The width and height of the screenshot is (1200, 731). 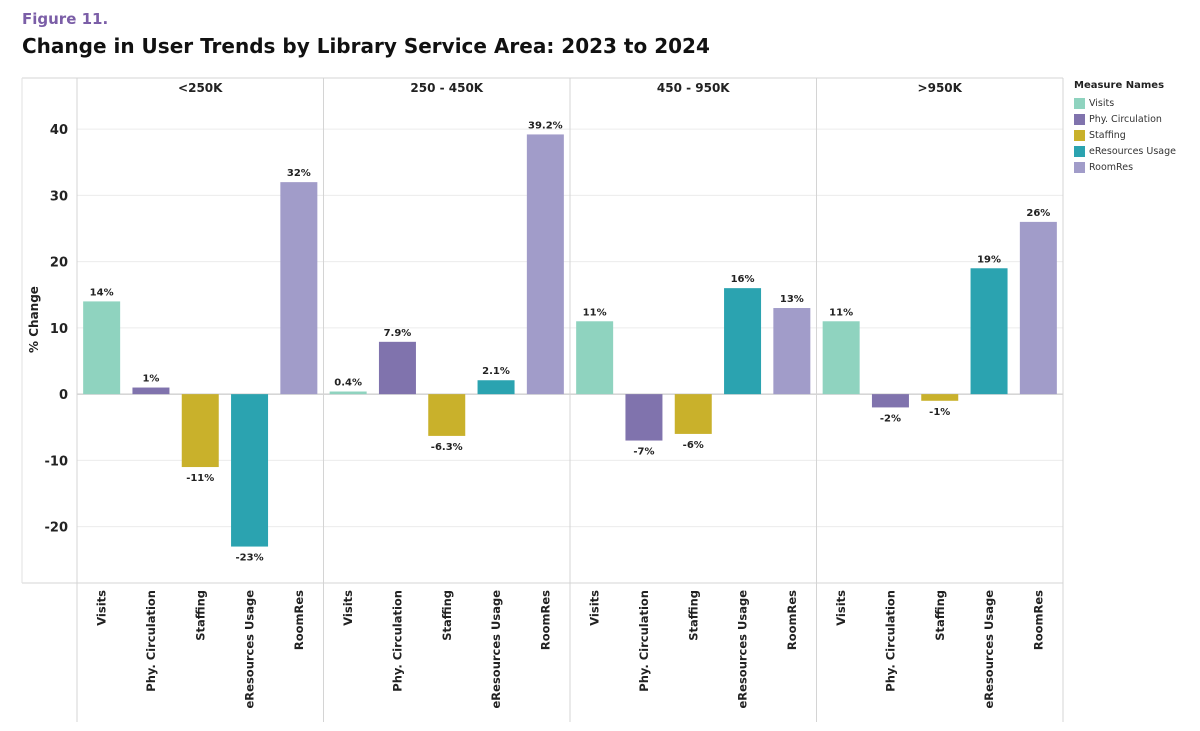 I want to click on legend-item: Staffing, so click(x=1134, y=135).